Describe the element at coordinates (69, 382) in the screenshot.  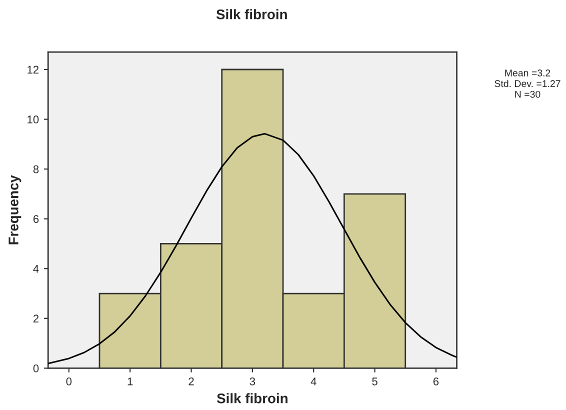
I see `x-tick-label: 0` at that location.